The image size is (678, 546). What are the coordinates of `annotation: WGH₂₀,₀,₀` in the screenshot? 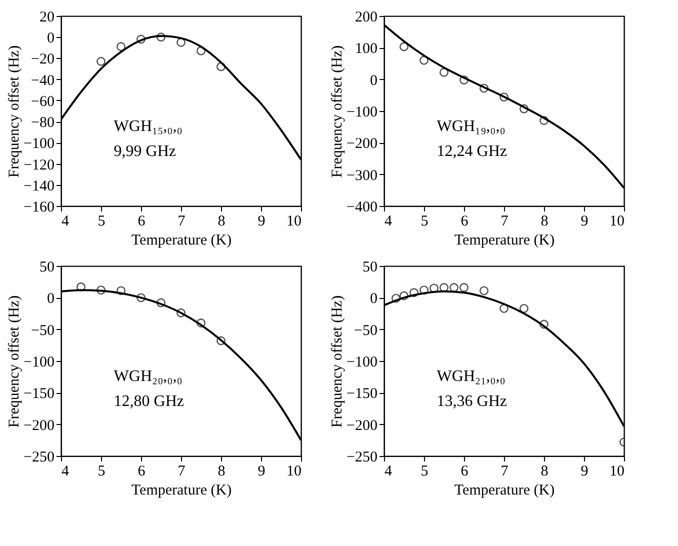 It's located at (148, 377).